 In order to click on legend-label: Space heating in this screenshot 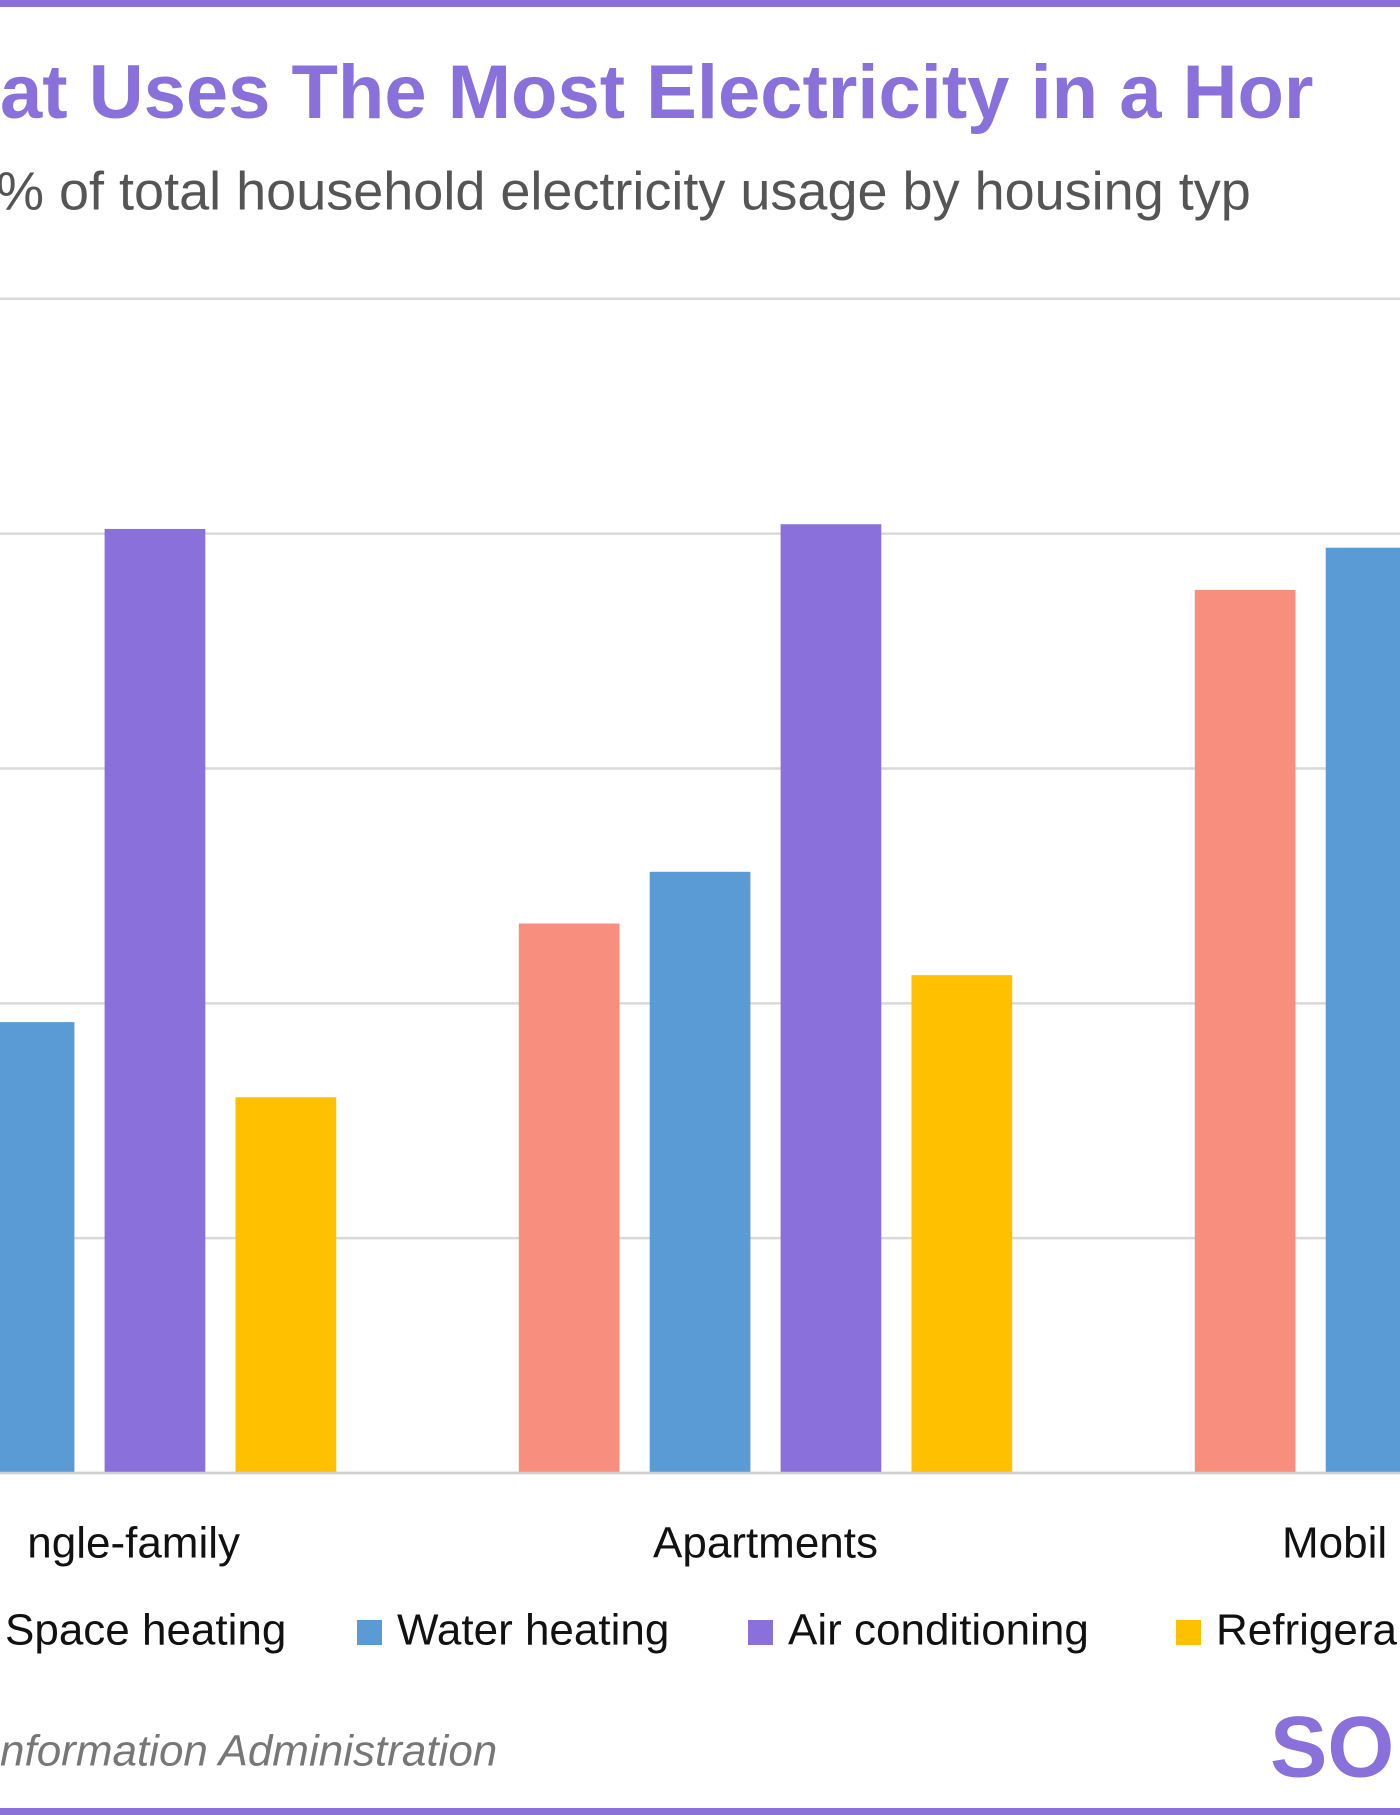, I will do `click(145, 1630)`.